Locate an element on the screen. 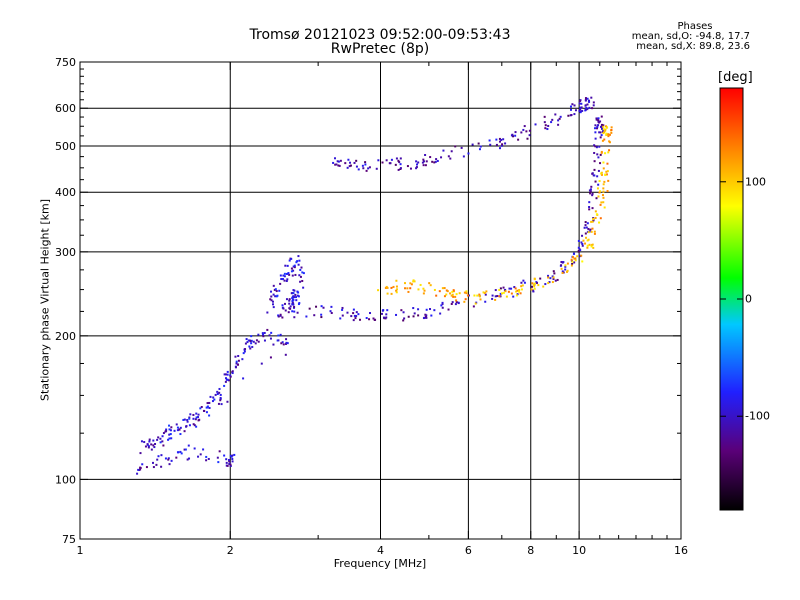  chart-subtitle: RwPretec (8p) is located at coordinates (380, 49).